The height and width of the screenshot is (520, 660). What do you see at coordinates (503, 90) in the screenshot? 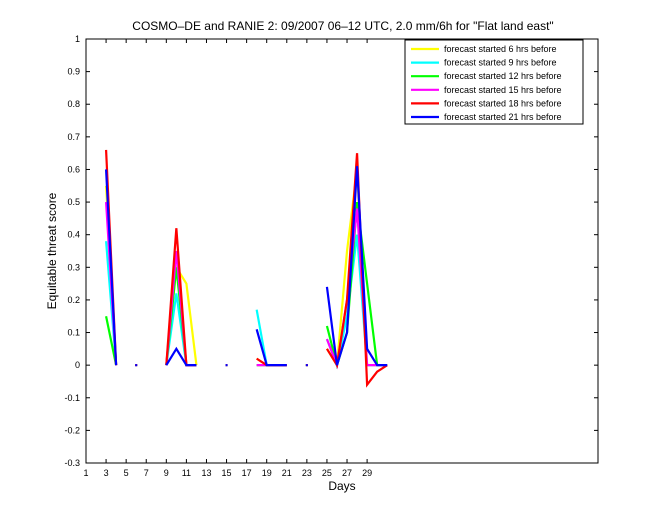
I see `legend-label-3: forecast started 15 hrs before` at bounding box center [503, 90].